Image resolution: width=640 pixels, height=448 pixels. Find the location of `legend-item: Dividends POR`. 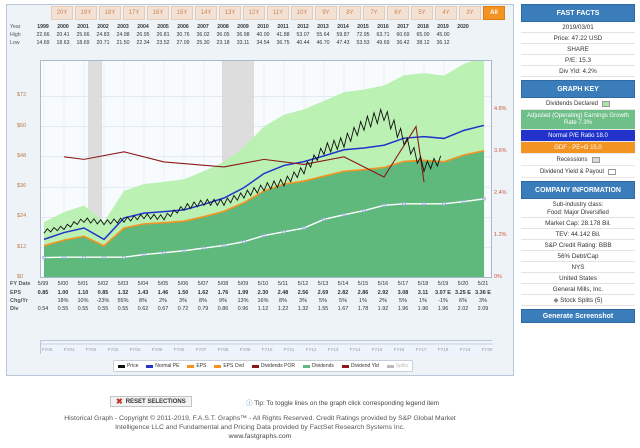

legend-item: Dividends POR is located at coordinates (273, 366).